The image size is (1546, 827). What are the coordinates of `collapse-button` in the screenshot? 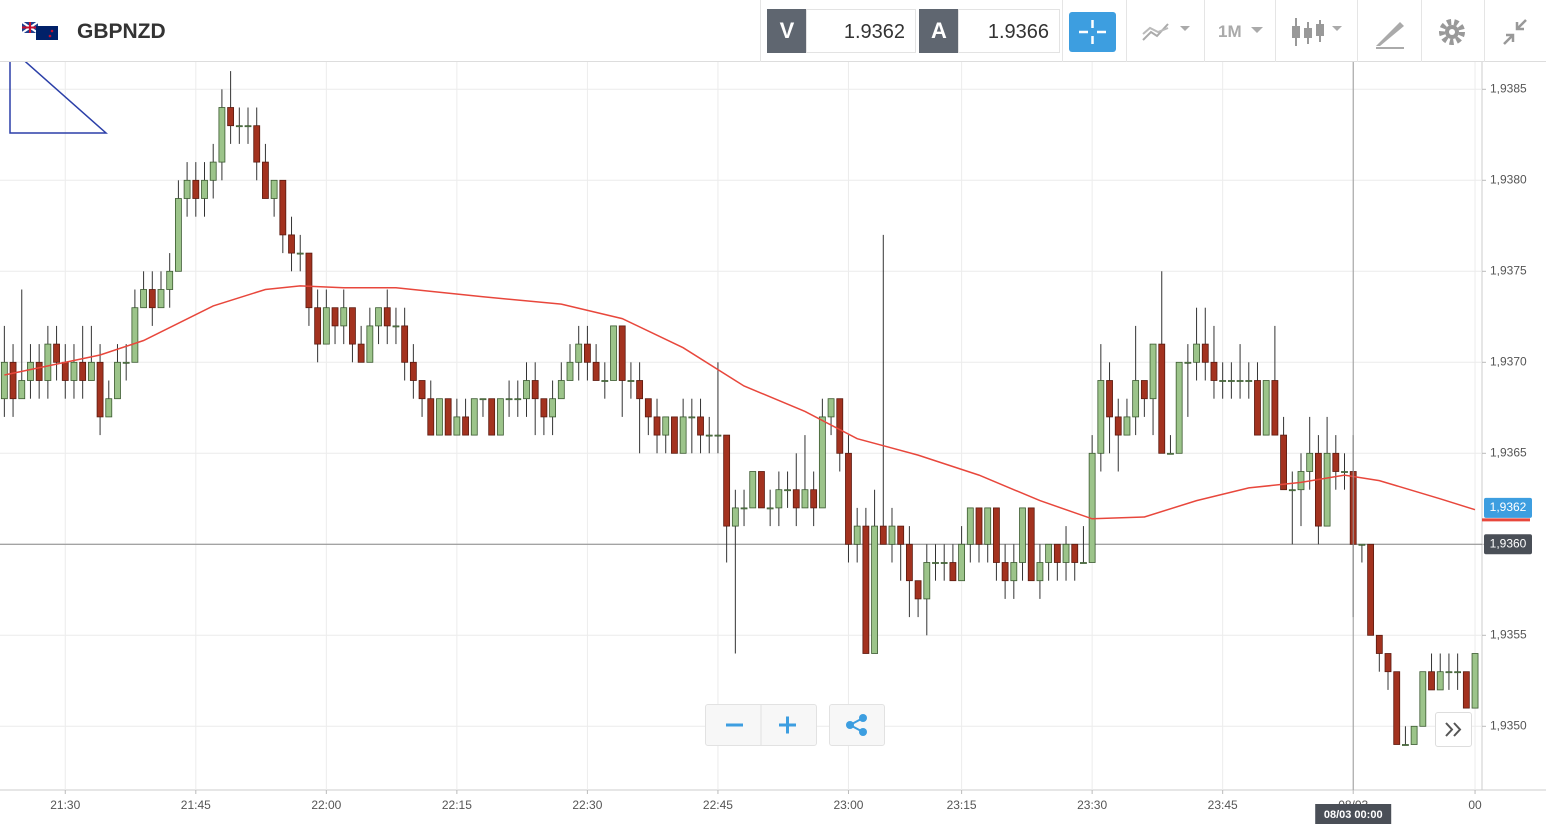 It's located at (1516, 32).